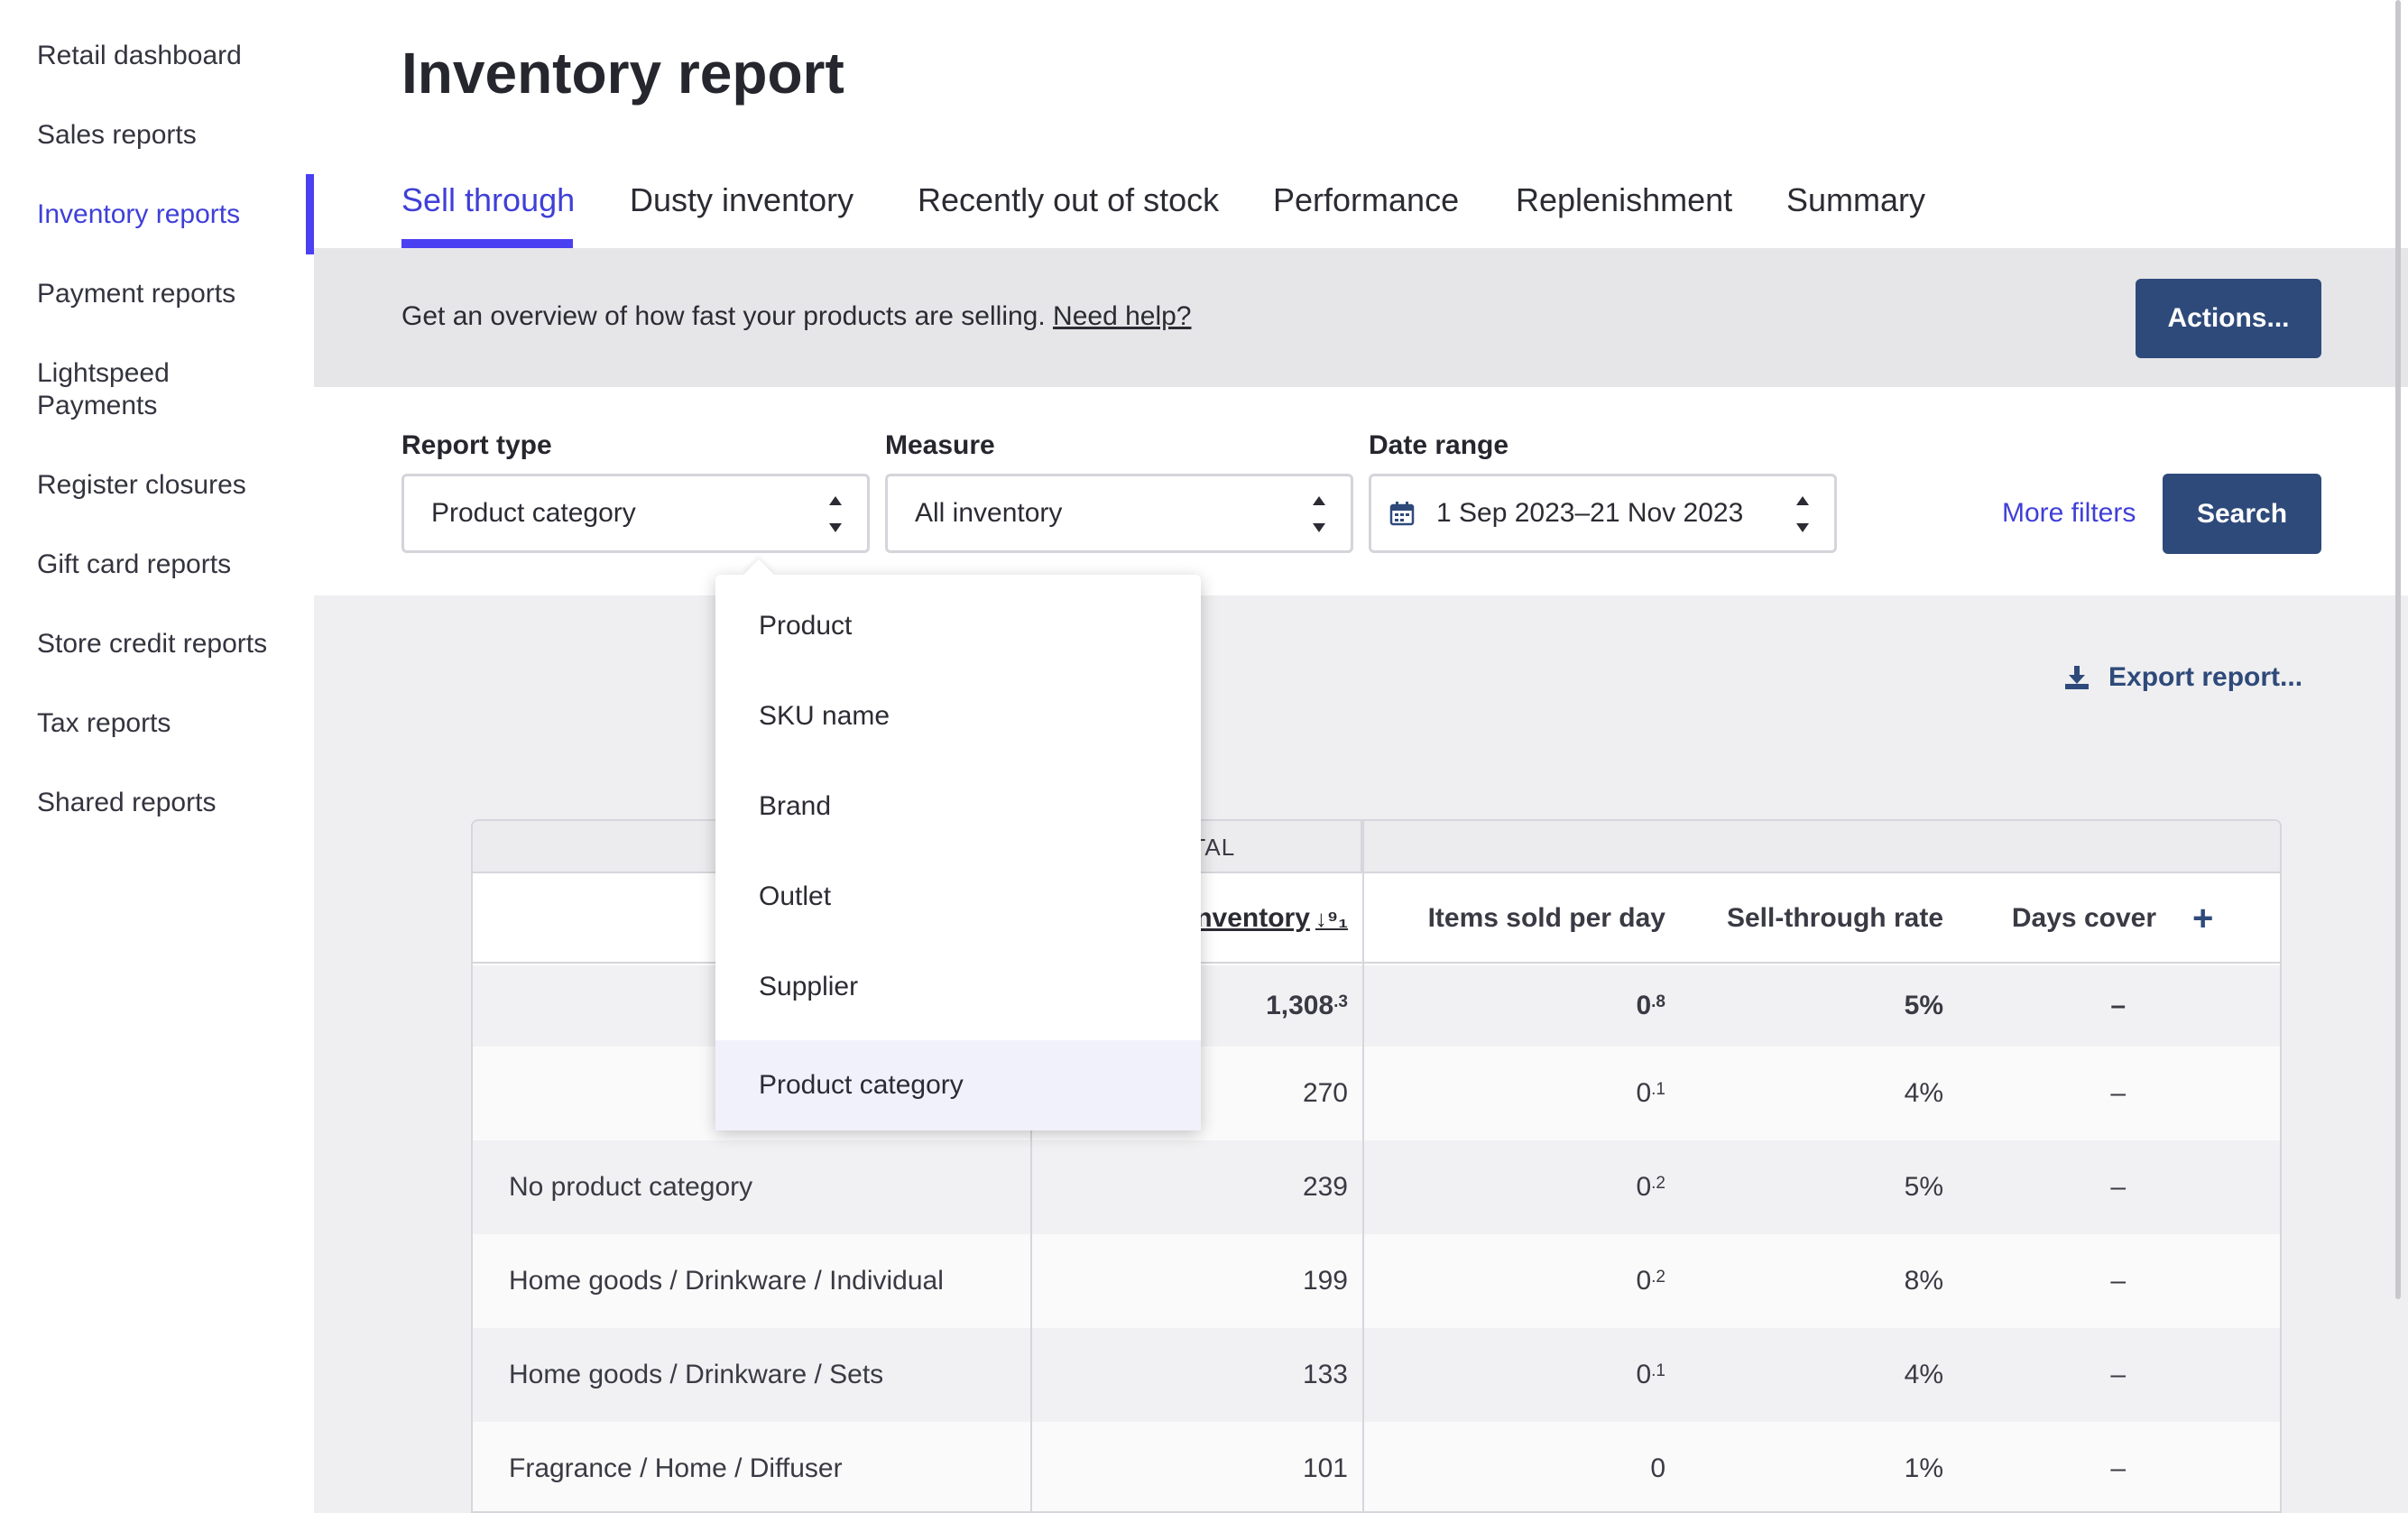 The height and width of the screenshot is (1513, 2408). I want to click on total-sell-through-rate: 5%, so click(1923, 1005).